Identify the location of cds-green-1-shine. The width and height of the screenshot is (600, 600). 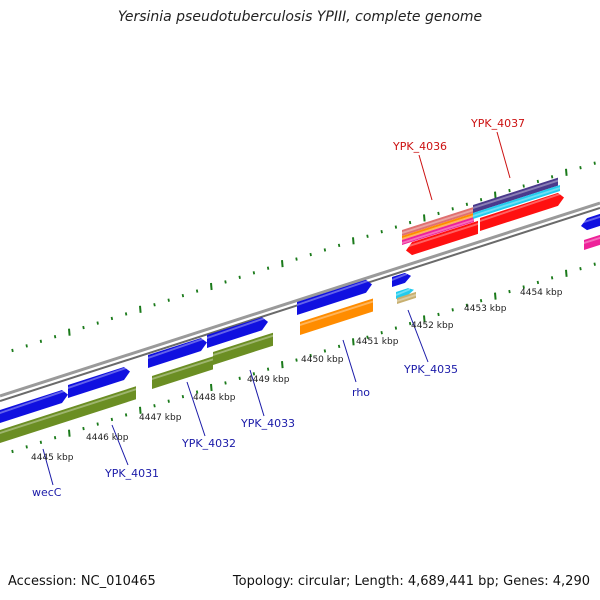
(68, 411).